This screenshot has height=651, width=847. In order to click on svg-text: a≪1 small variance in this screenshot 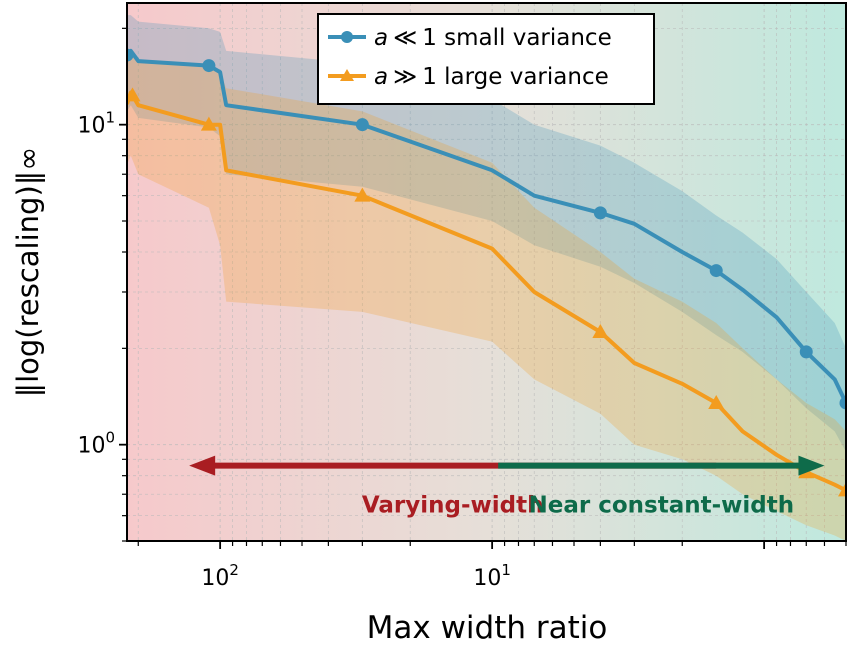, I will do `click(493, 38)`.